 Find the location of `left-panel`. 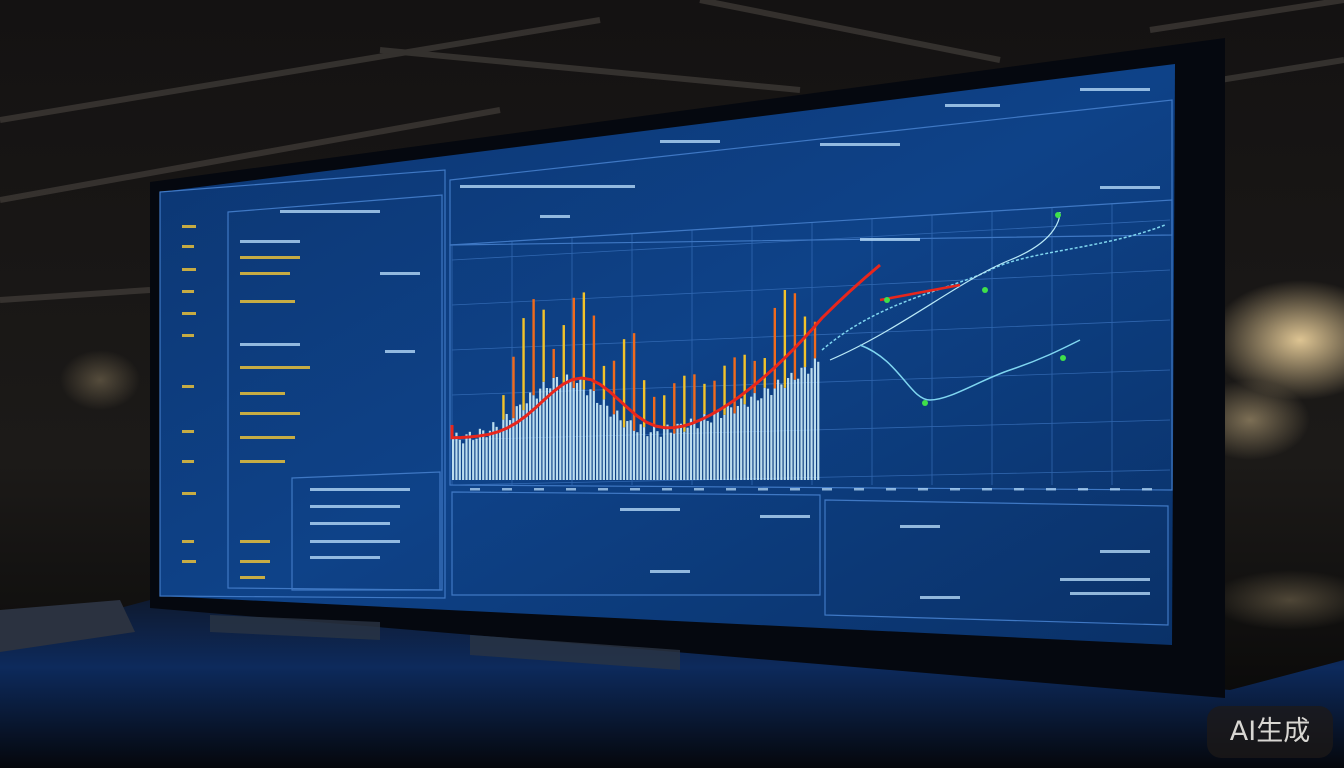

left-panel is located at coordinates (302, 384).